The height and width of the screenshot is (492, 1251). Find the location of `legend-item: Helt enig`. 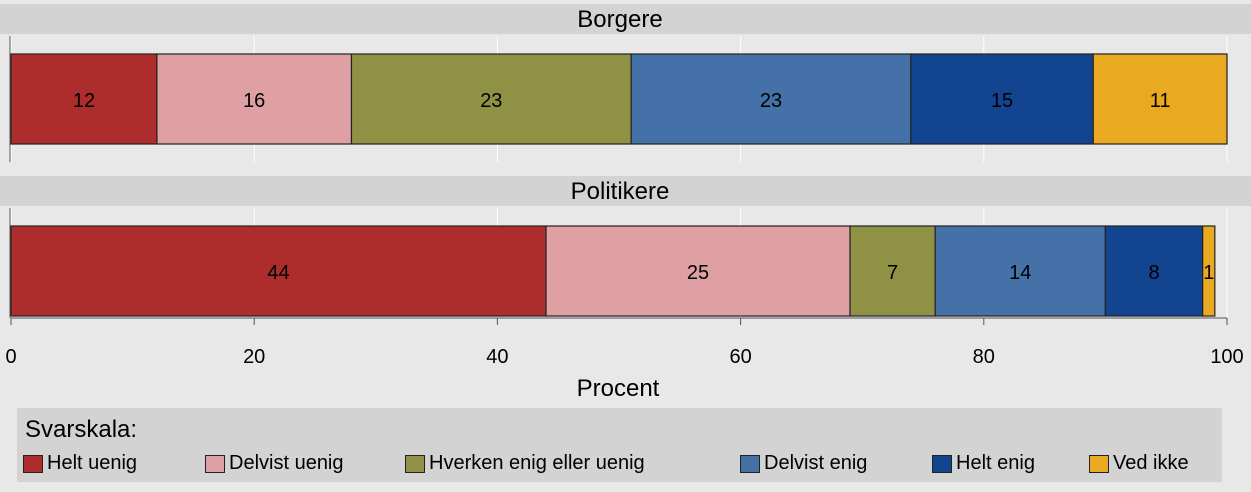

legend-item: Helt enig is located at coordinates (983, 463).